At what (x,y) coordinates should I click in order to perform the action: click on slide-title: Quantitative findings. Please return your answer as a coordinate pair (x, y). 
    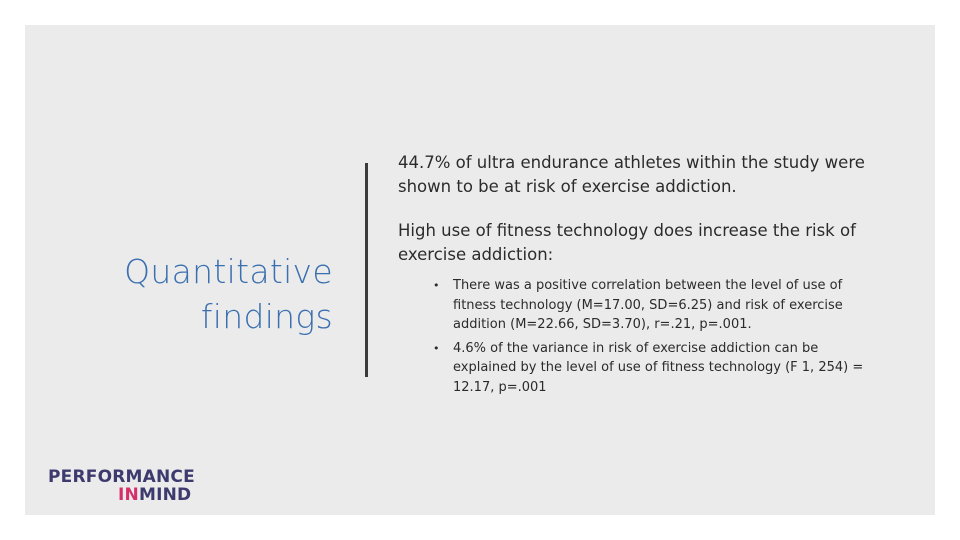
    Looking at the image, I should click on (228, 294).